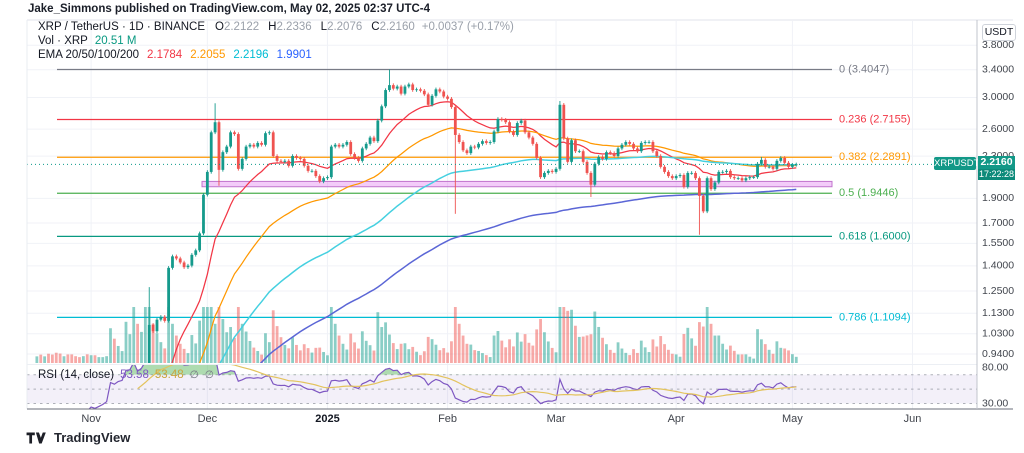 Image resolution: width=1024 pixels, height=453 pixels. What do you see at coordinates (999, 32) in the screenshot?
I see `currency-unit-box: USDT` at bounding box center [999, 32].